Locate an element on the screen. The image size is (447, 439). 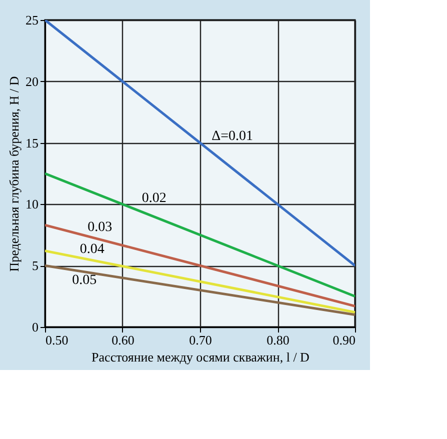
y-tick-label: 5 is located at coordinates (35, 266).